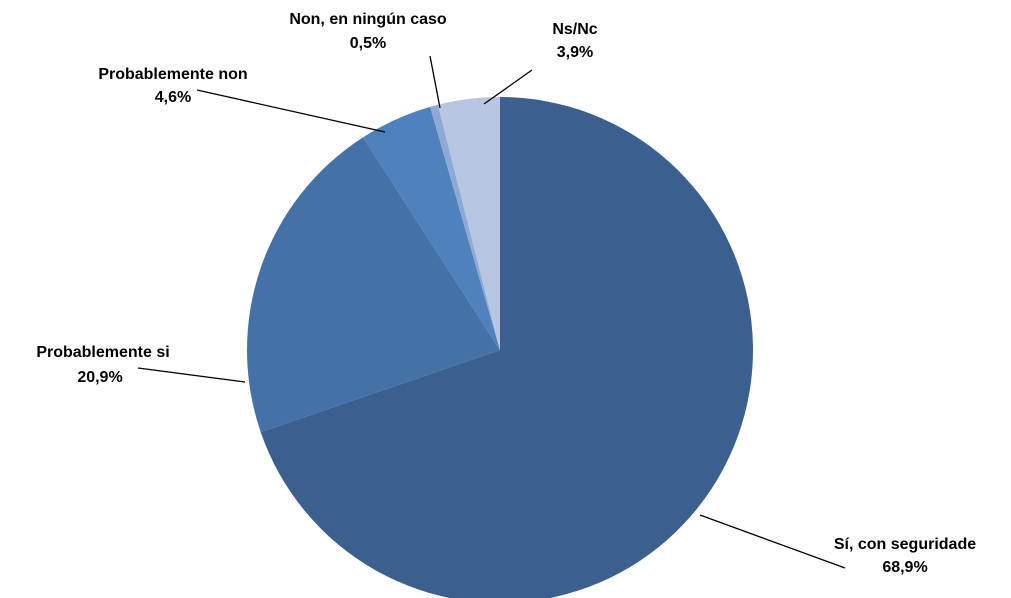 The width and height of the screenshot is (1011, 598). I want to click on slice-value-label: 0,5%, so click(368, 43).